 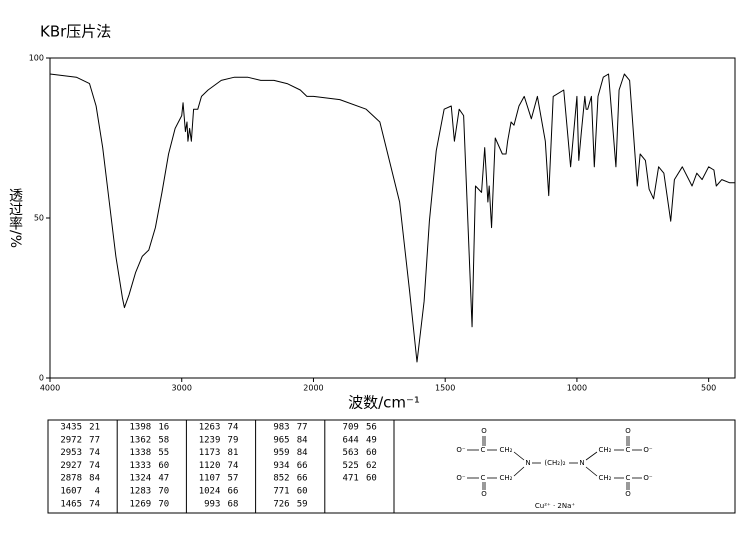 I want to click on atom: (CH₂)₂, so click(x=554, y=463).